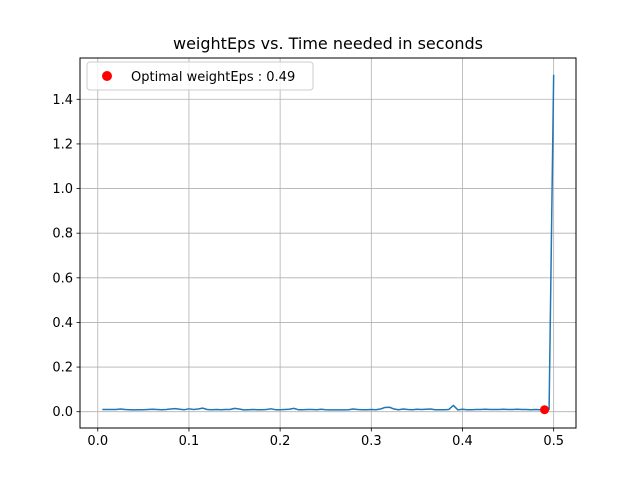 The image size is (640, 480). I want to click on x-tick-label: 0.5, so click(553, 441).